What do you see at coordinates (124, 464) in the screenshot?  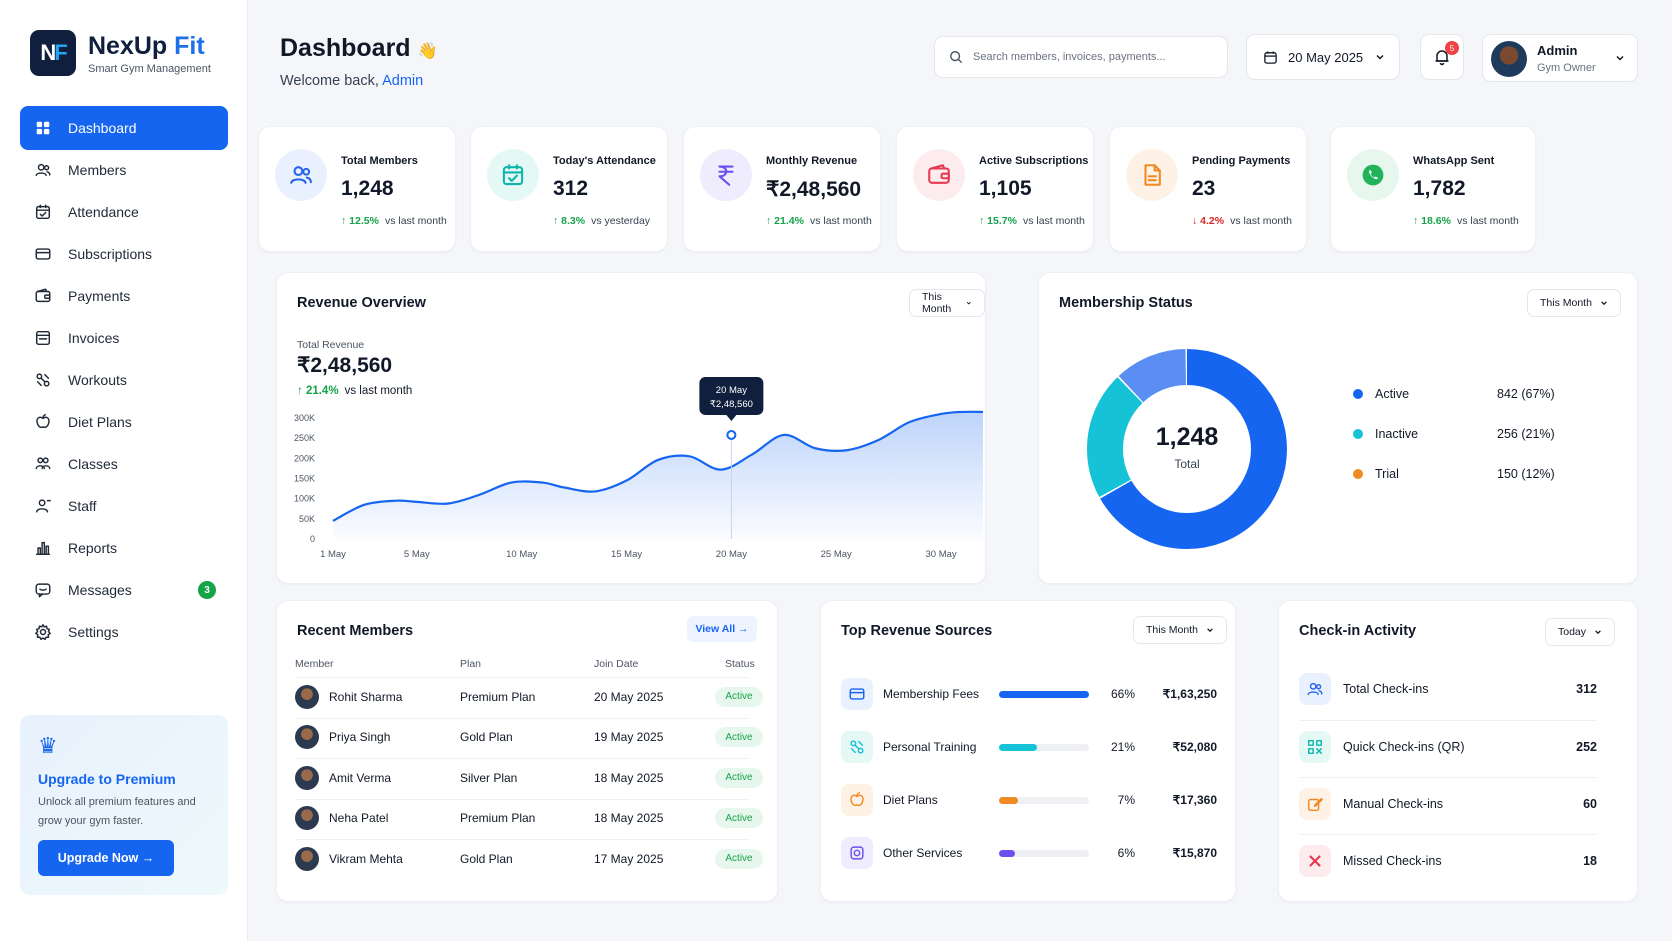 I see `sidebar-item-classes: Classes` at bounding box center [124, 464].